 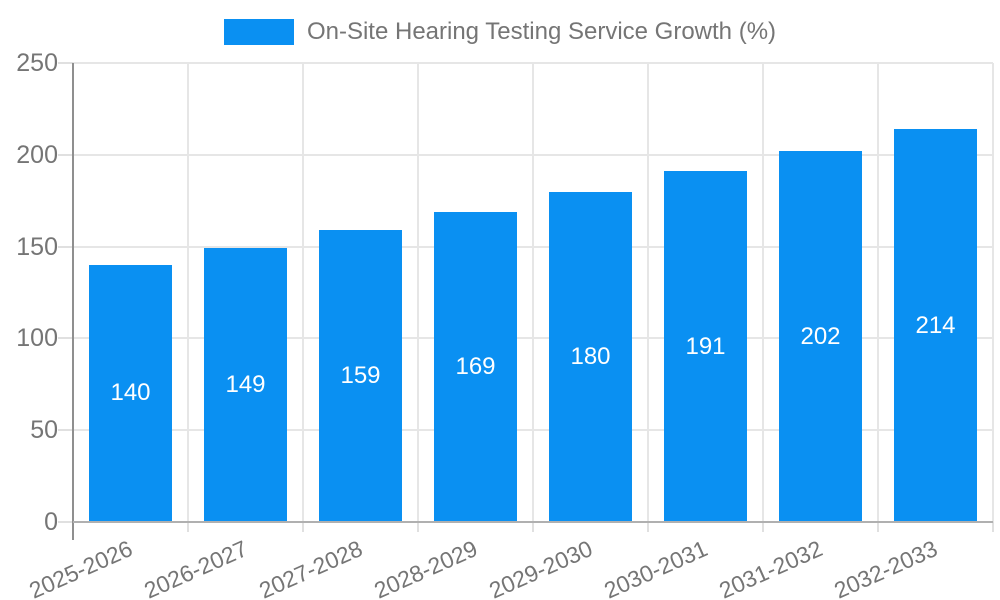 I want to click on bar: 202, so click(x=820, y=336).